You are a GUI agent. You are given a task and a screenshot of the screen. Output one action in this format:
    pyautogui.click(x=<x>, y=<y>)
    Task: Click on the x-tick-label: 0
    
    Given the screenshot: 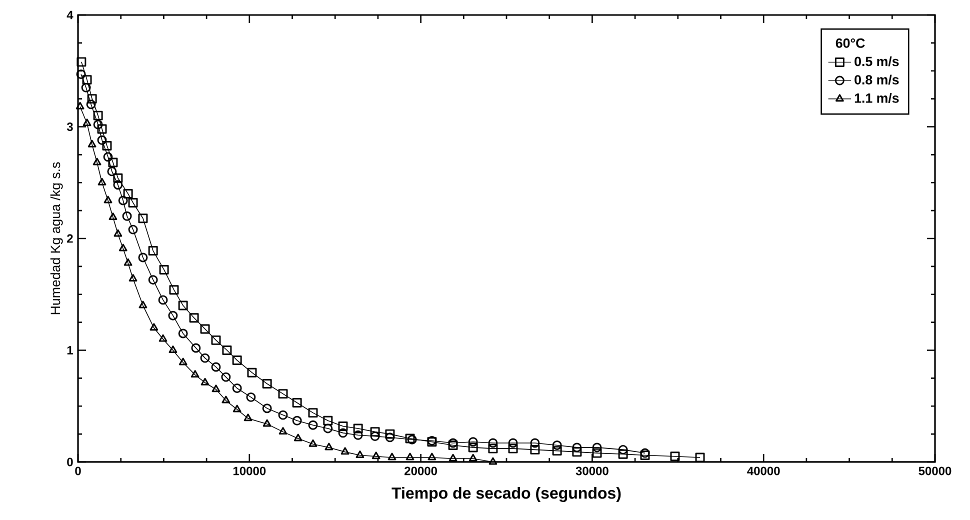 What is the action you would take?
    pyautogui.click(x=78, y=471)
    